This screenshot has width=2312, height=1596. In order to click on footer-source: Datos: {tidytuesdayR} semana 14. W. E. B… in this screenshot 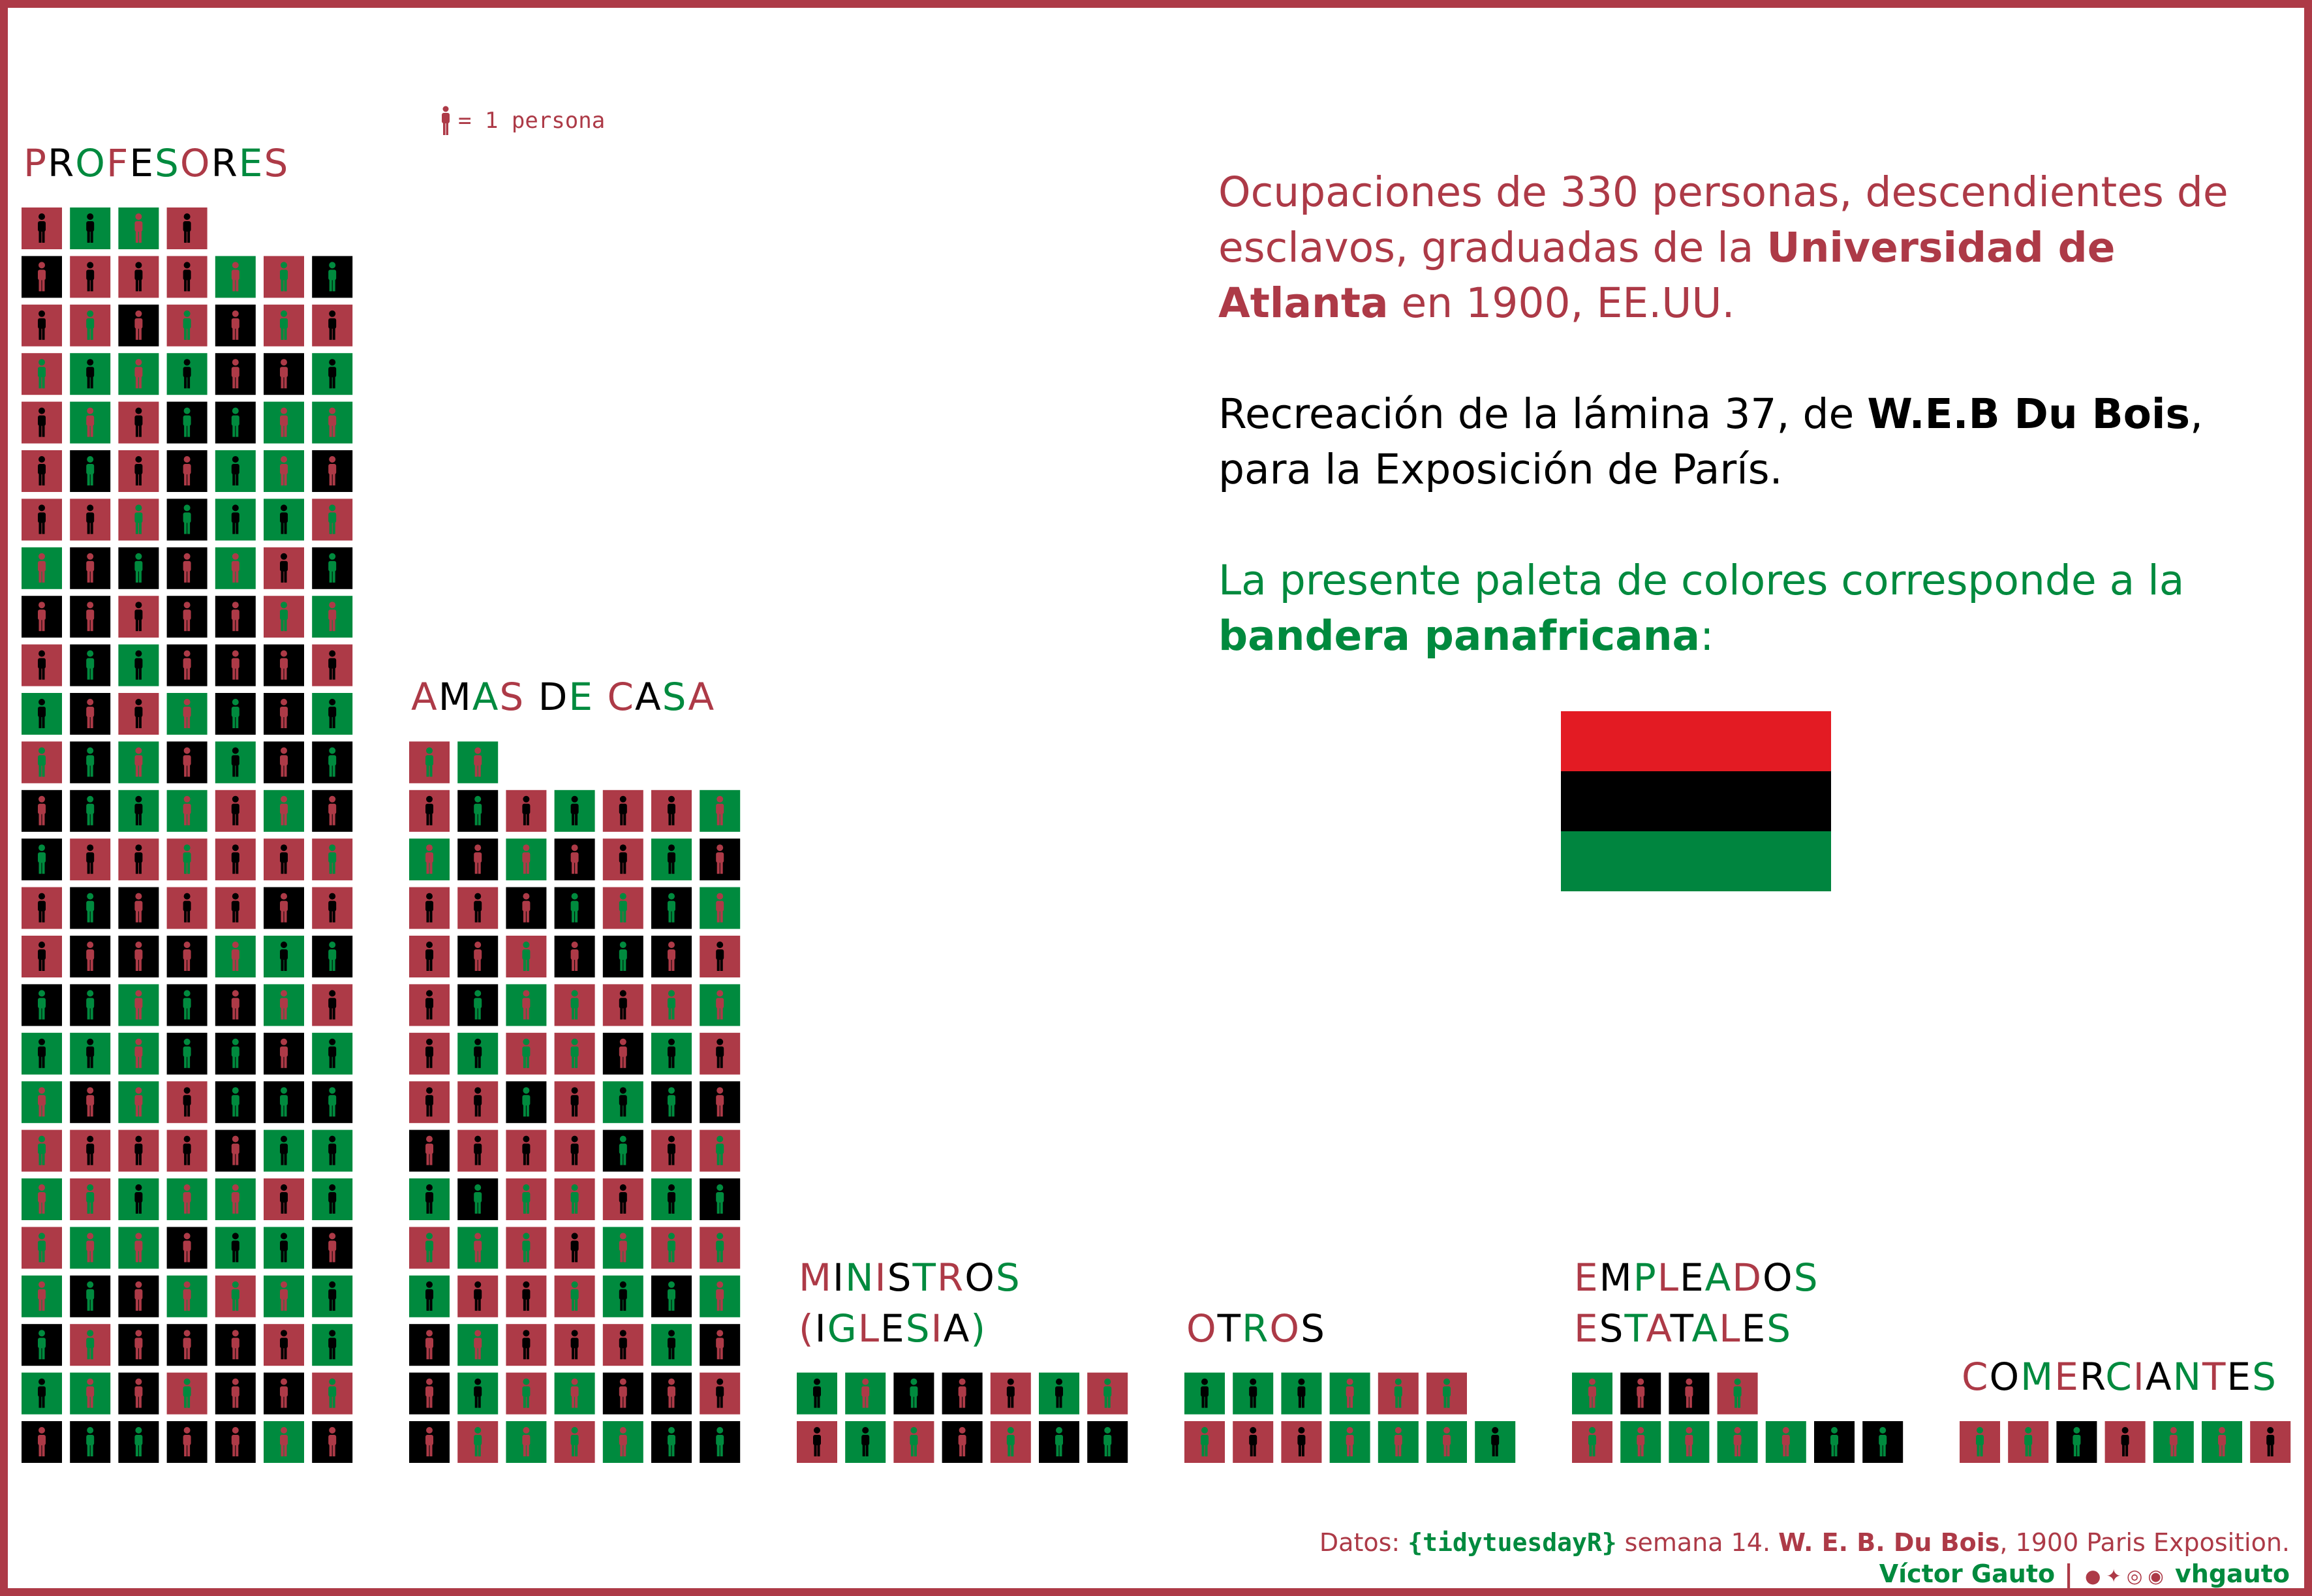, I will do `click(1805, 1542)`.